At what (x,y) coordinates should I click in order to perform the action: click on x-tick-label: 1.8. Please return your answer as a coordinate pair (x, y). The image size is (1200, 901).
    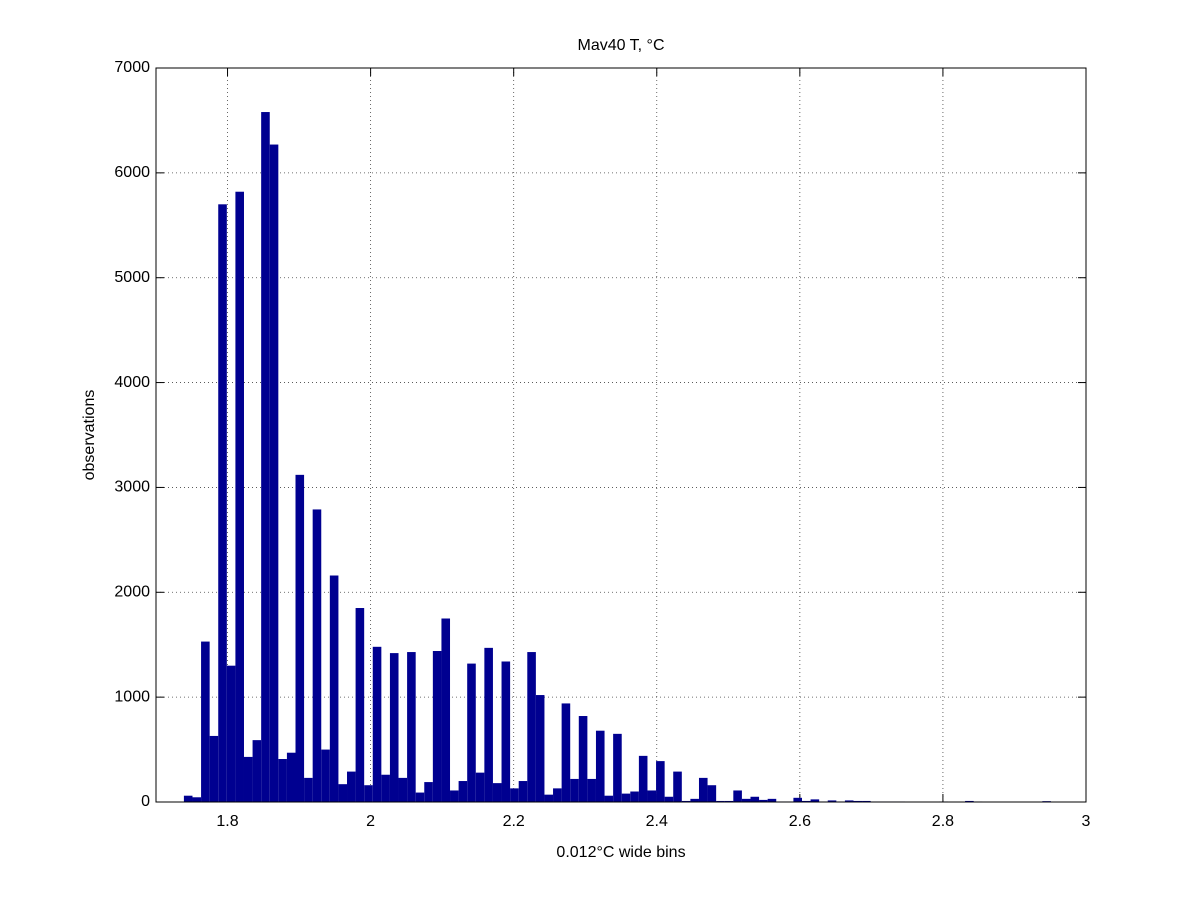
    Looking at the image, I should click on (227, 821).